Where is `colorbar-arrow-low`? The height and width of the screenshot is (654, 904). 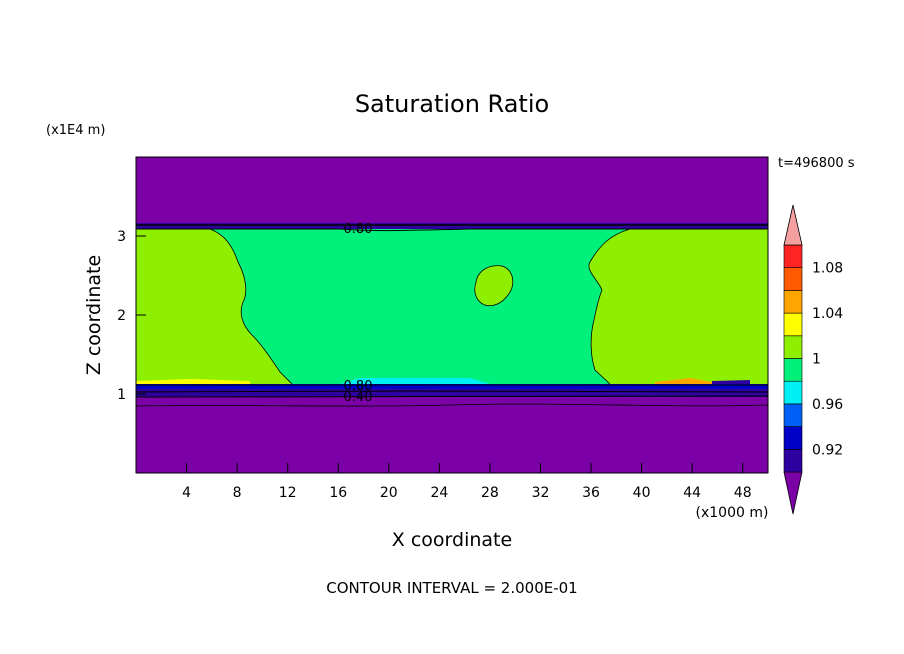 colorbar-arrow-low is located at coordinates (793, 493).